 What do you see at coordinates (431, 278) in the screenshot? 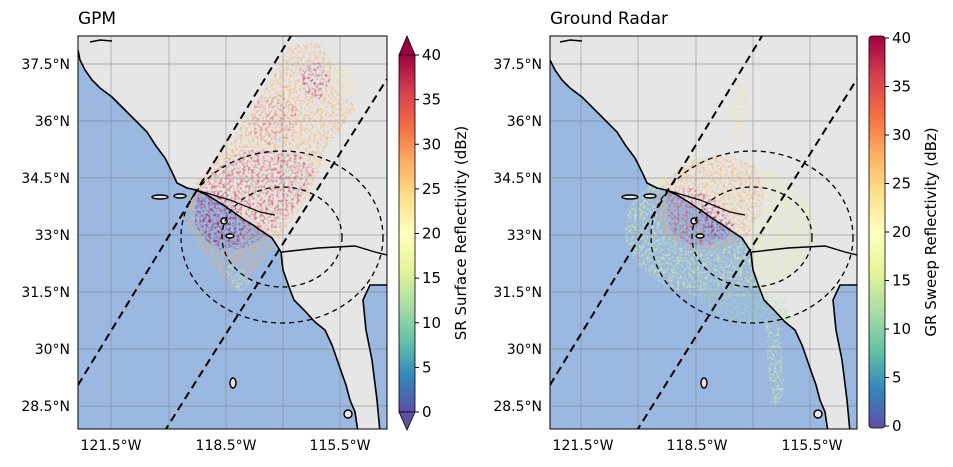
I see `gpm-colorbar-tick-label: 15` at bounding box center [431, 278].